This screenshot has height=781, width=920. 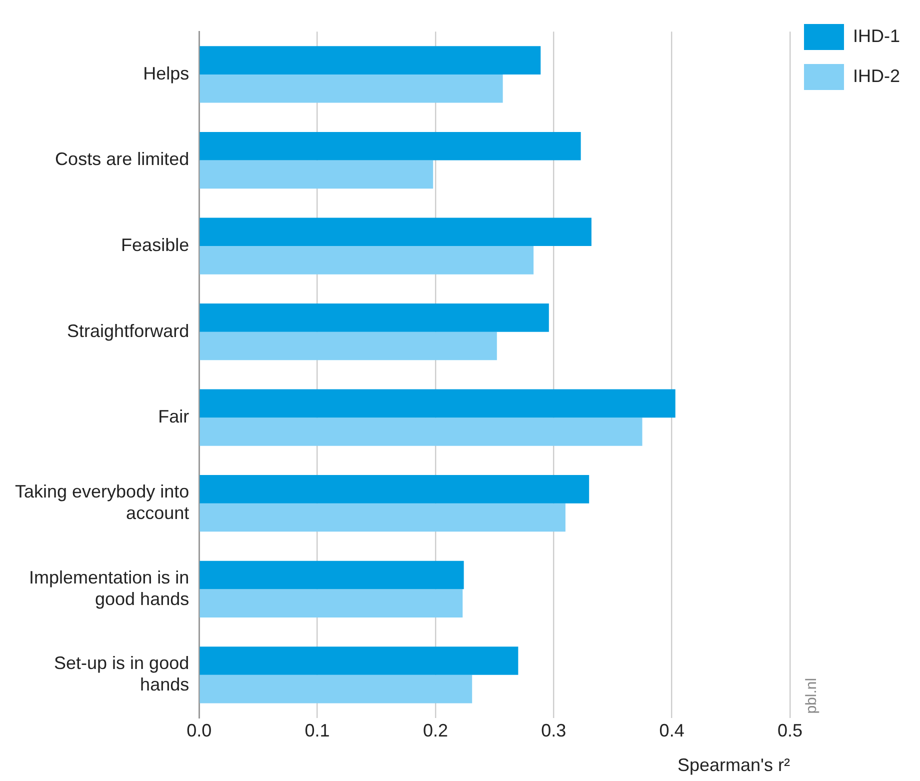 I want to click on y-tick-label: Set-up is in good hands, so click(x=122, y=674).